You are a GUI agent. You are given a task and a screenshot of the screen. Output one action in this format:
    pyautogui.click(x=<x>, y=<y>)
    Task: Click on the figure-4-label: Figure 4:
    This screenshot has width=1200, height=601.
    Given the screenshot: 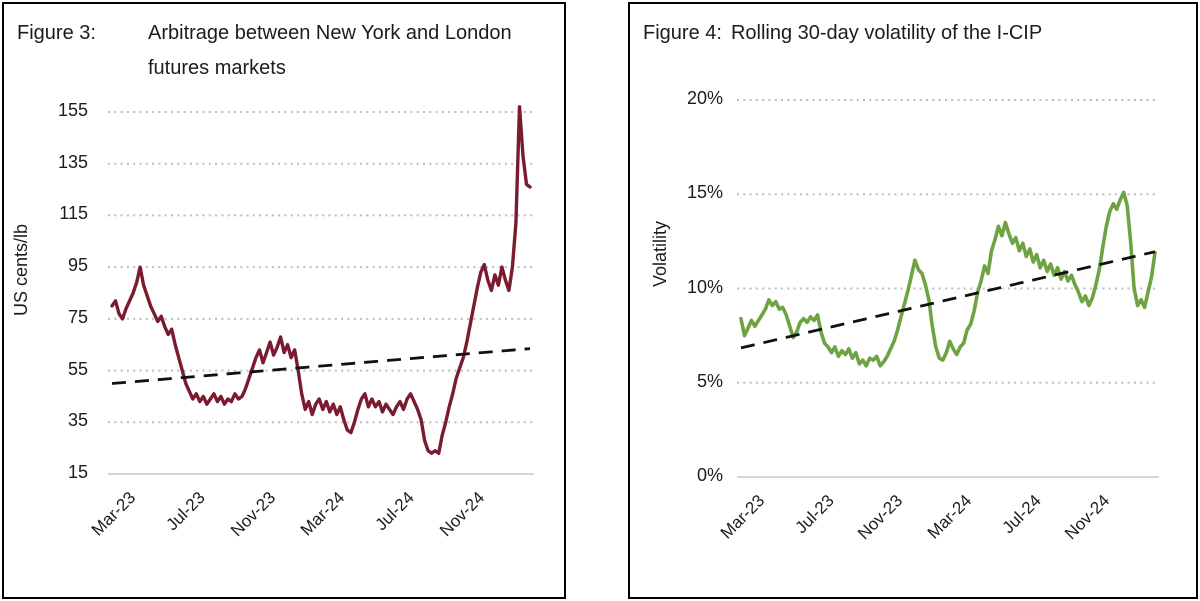 What is the action you would take?
    pyautogui.click(x=682, y=33)
    